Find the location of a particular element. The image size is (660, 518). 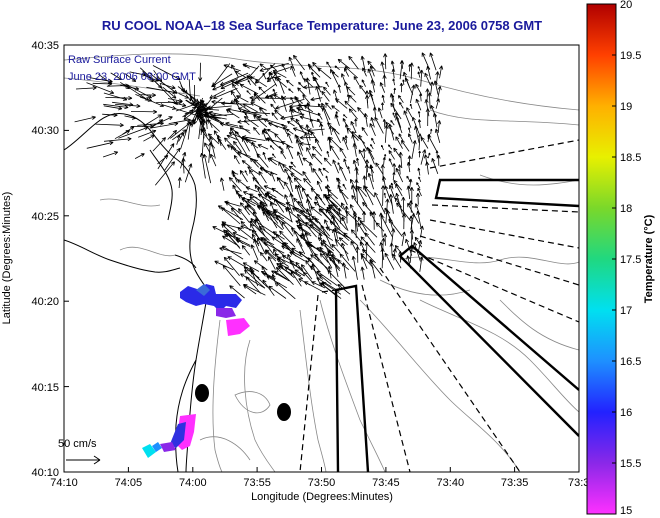

y-tick-label: 40:10 is located at coordinates (45, 473).